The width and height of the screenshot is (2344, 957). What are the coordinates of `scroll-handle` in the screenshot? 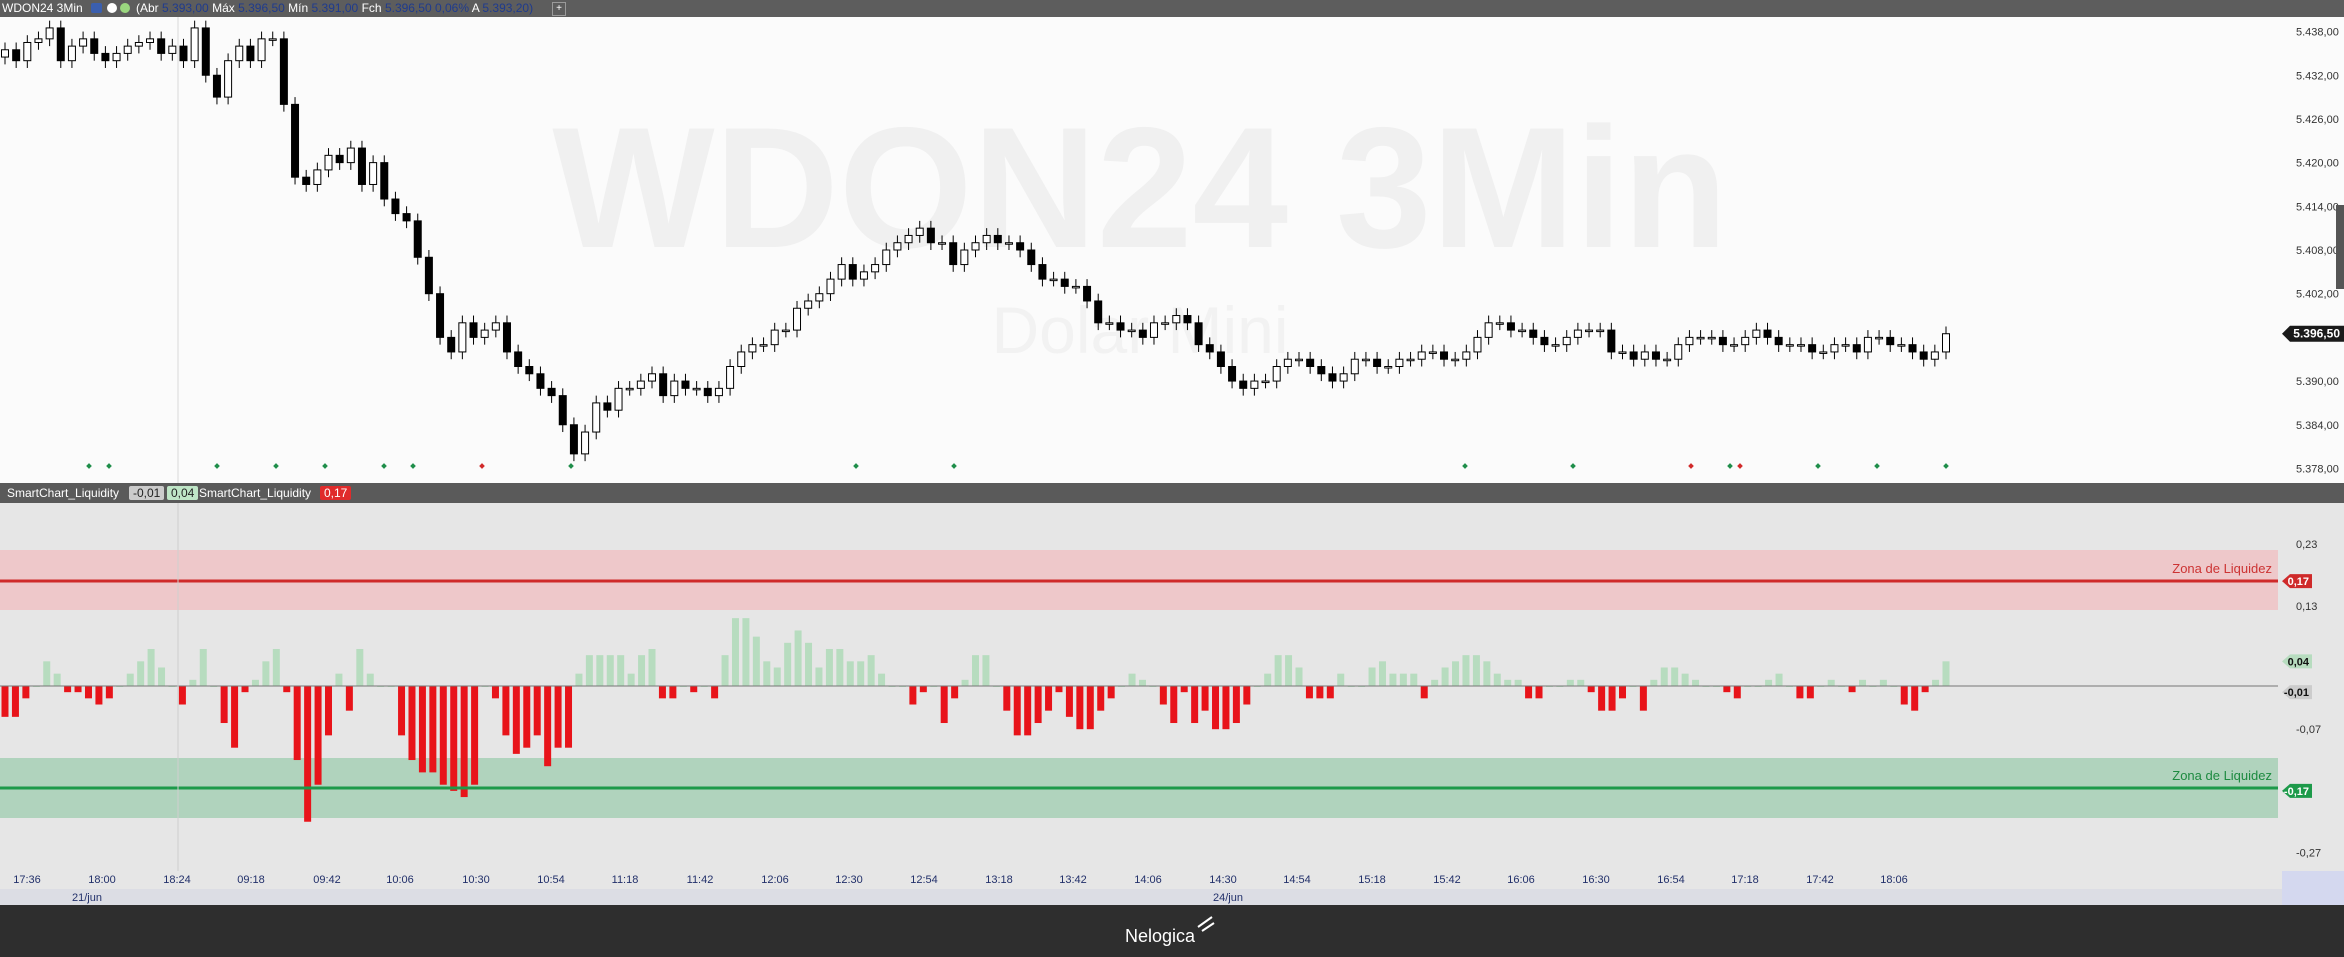 It's located at (2340, 247).